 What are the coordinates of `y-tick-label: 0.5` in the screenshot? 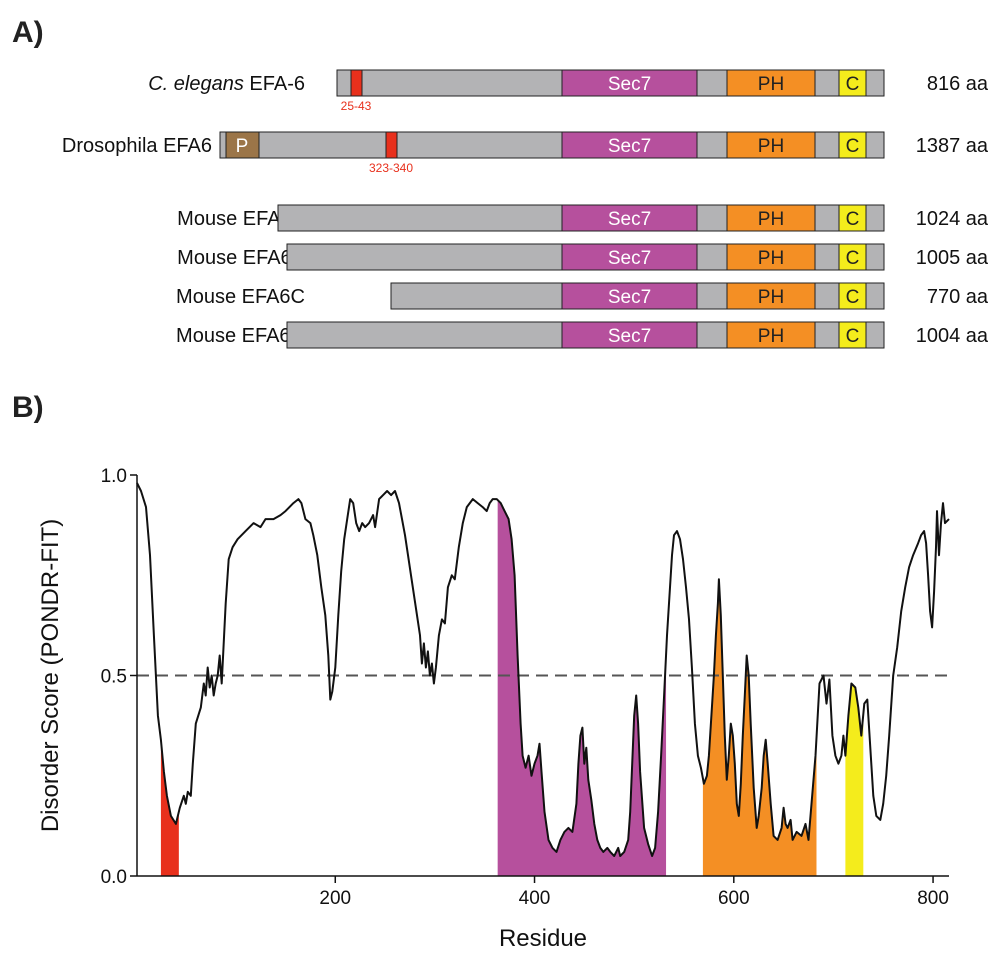 It's located at (114, 677).